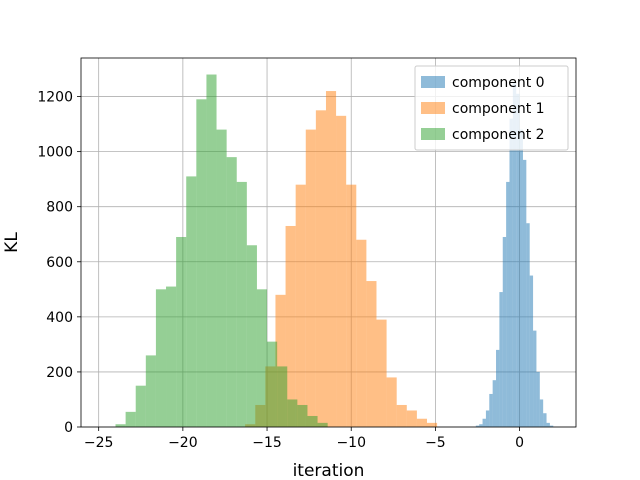 The width and height of the screenshot is (640, 480). I want to click on x-tick-label: −15, so click(267, 443).